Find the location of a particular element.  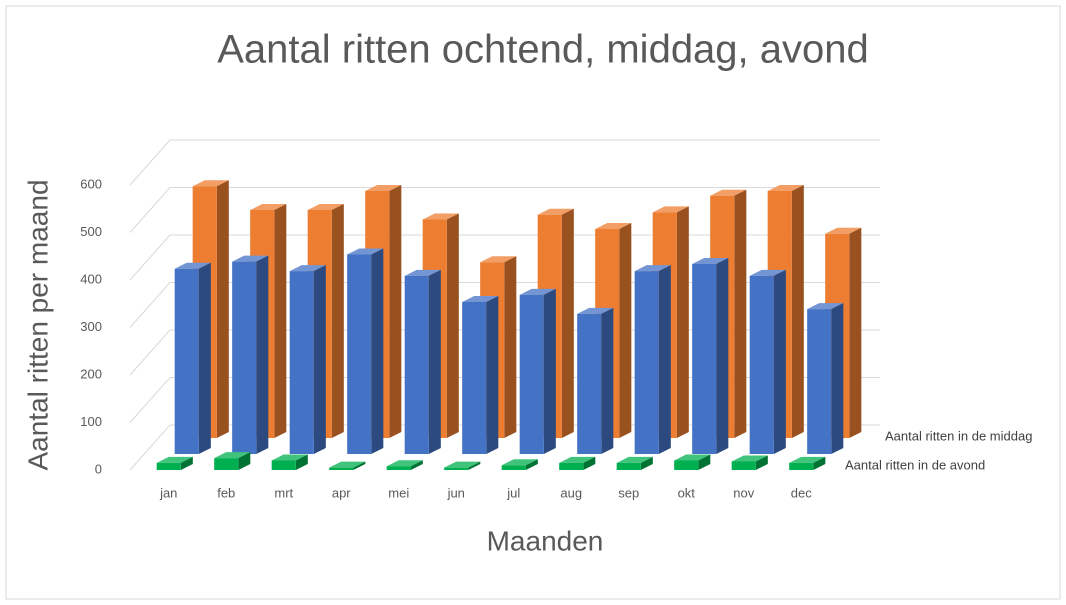

y-axis-title: Aantal ritten per maand is located at coordinates (37, 324).